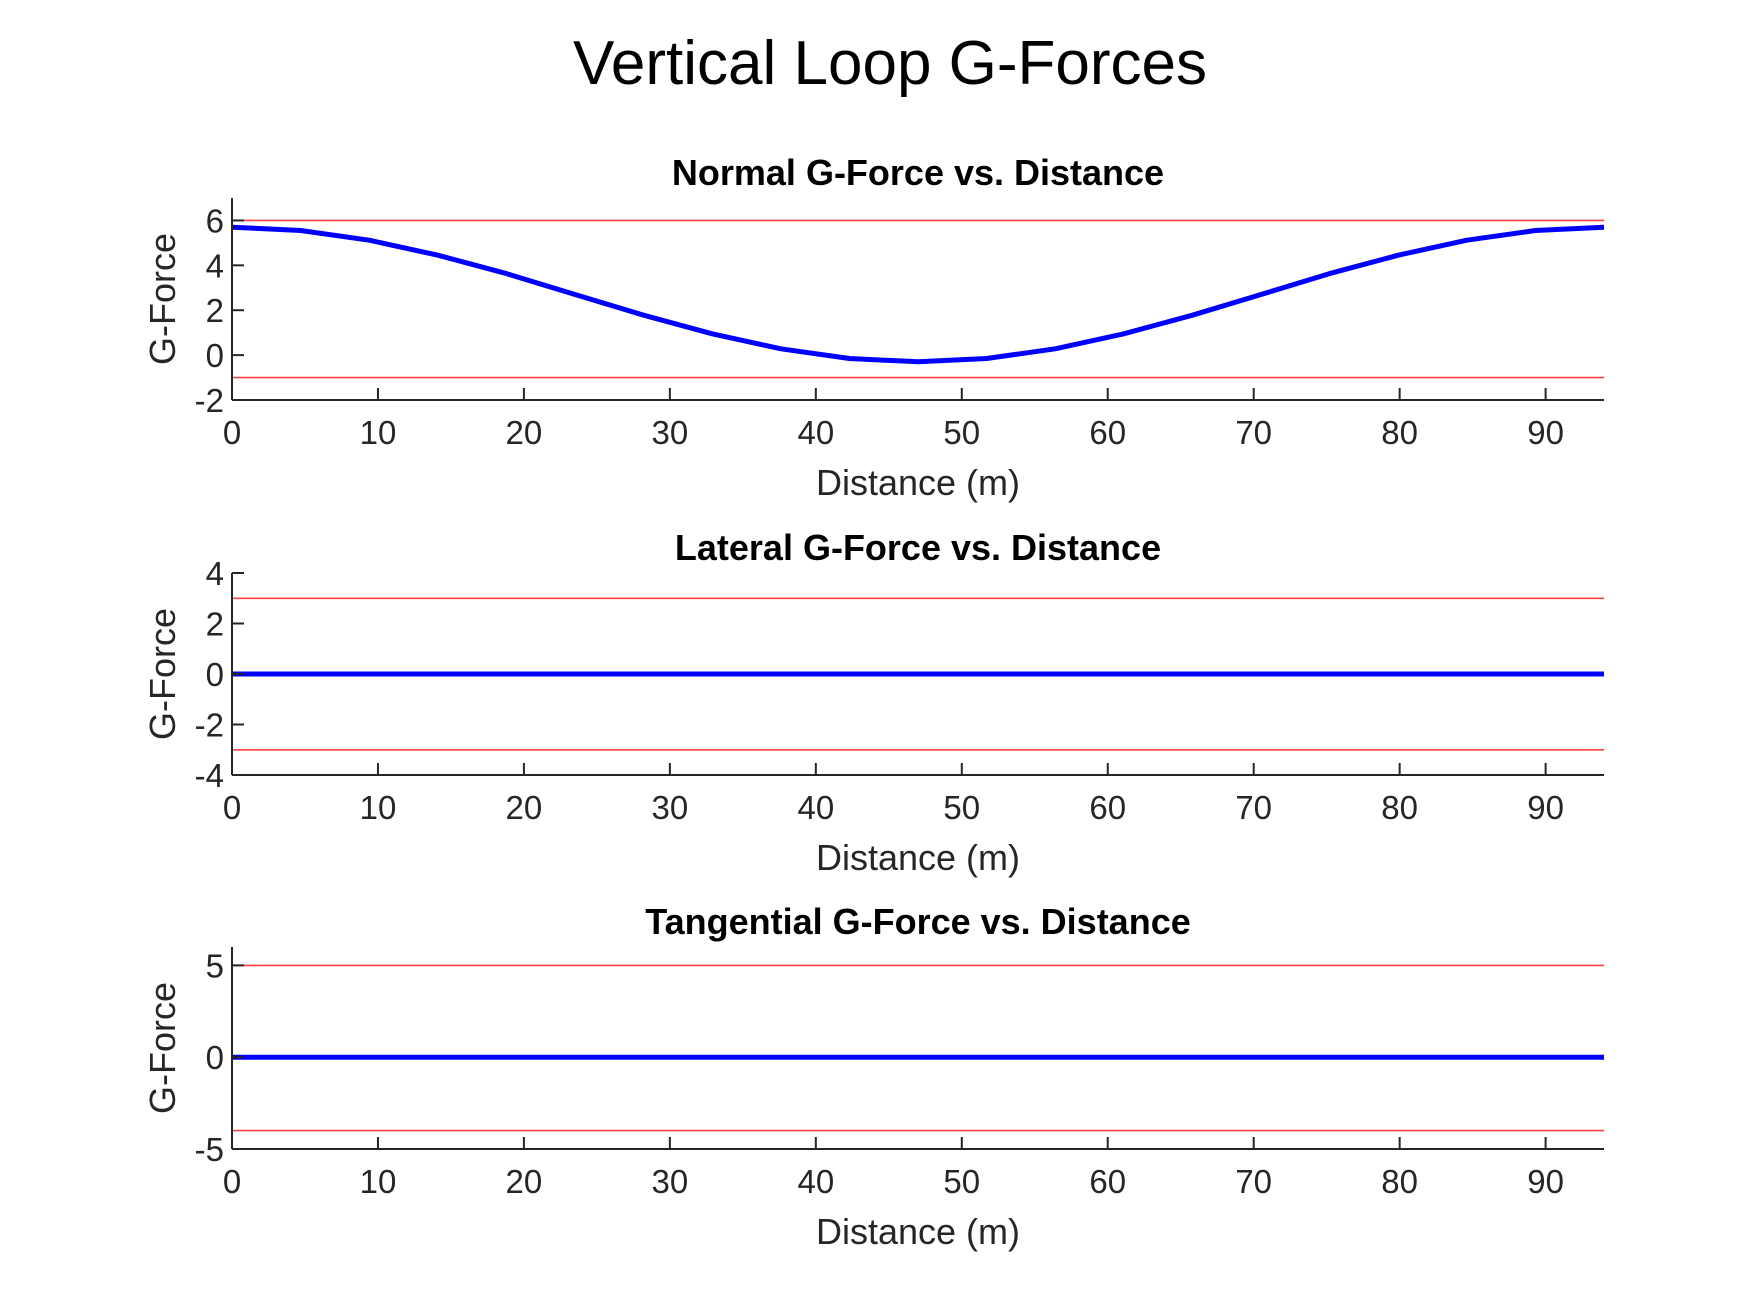 The width and height of the screenshot is (1750, 1313). Describe the element at coordinates (215, 220) in the screenshot. I see `y-tick-label: 6` at that location.